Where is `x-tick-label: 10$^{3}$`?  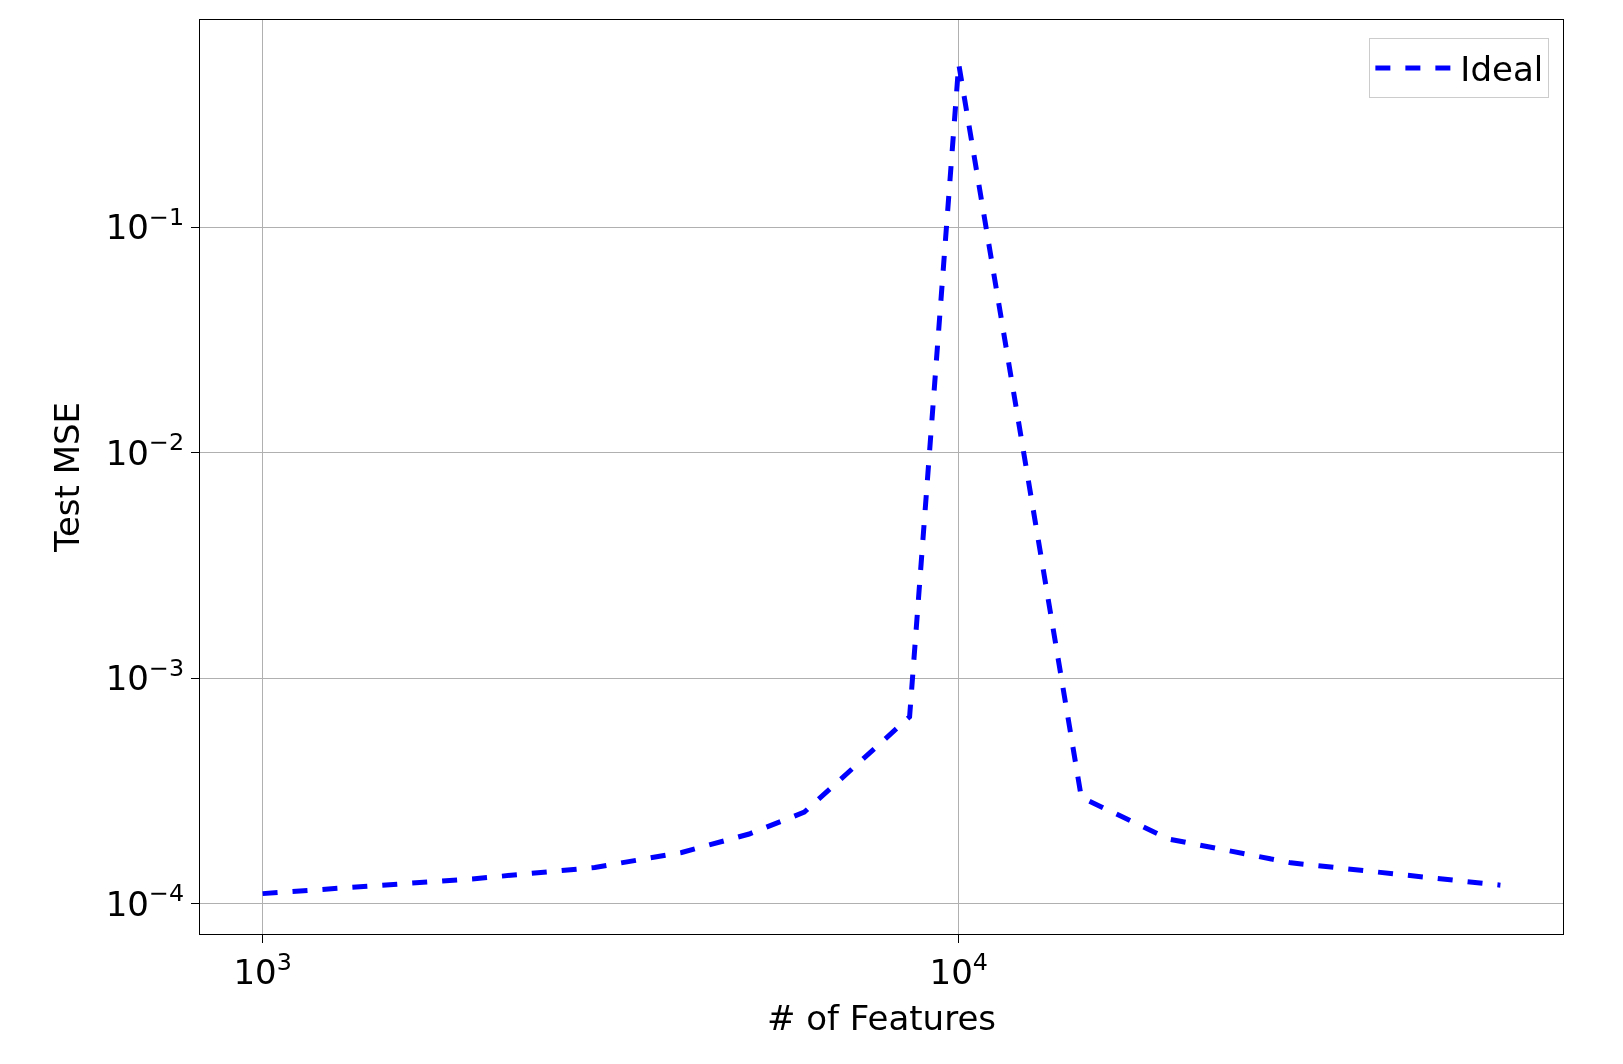
x-tick-label: 10$^{3}$ is located at coordinates (262, 969).